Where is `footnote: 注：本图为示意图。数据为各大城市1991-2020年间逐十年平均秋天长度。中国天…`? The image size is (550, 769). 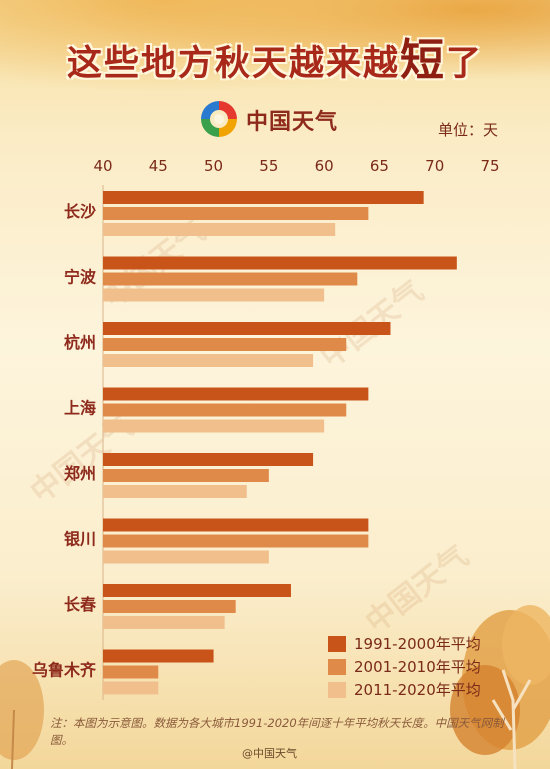
footnote: 注：本图为示意图。数据为各大城市1991-2020年间逐十年平均秋天长度。中国天… is located at coordinates (277, 731).